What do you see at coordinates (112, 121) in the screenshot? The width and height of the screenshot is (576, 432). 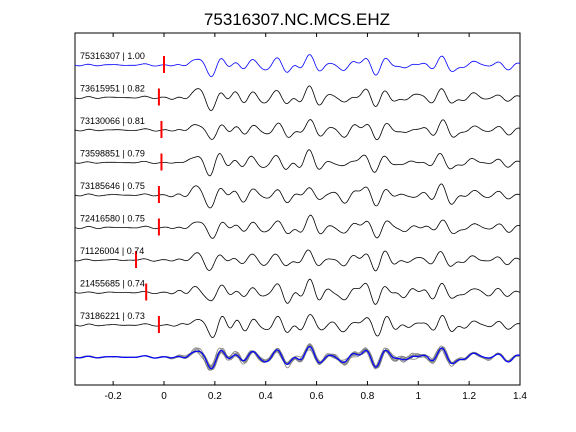 I see `trace-label: 73130066 | 0.81` at bounding box center [112, 121].